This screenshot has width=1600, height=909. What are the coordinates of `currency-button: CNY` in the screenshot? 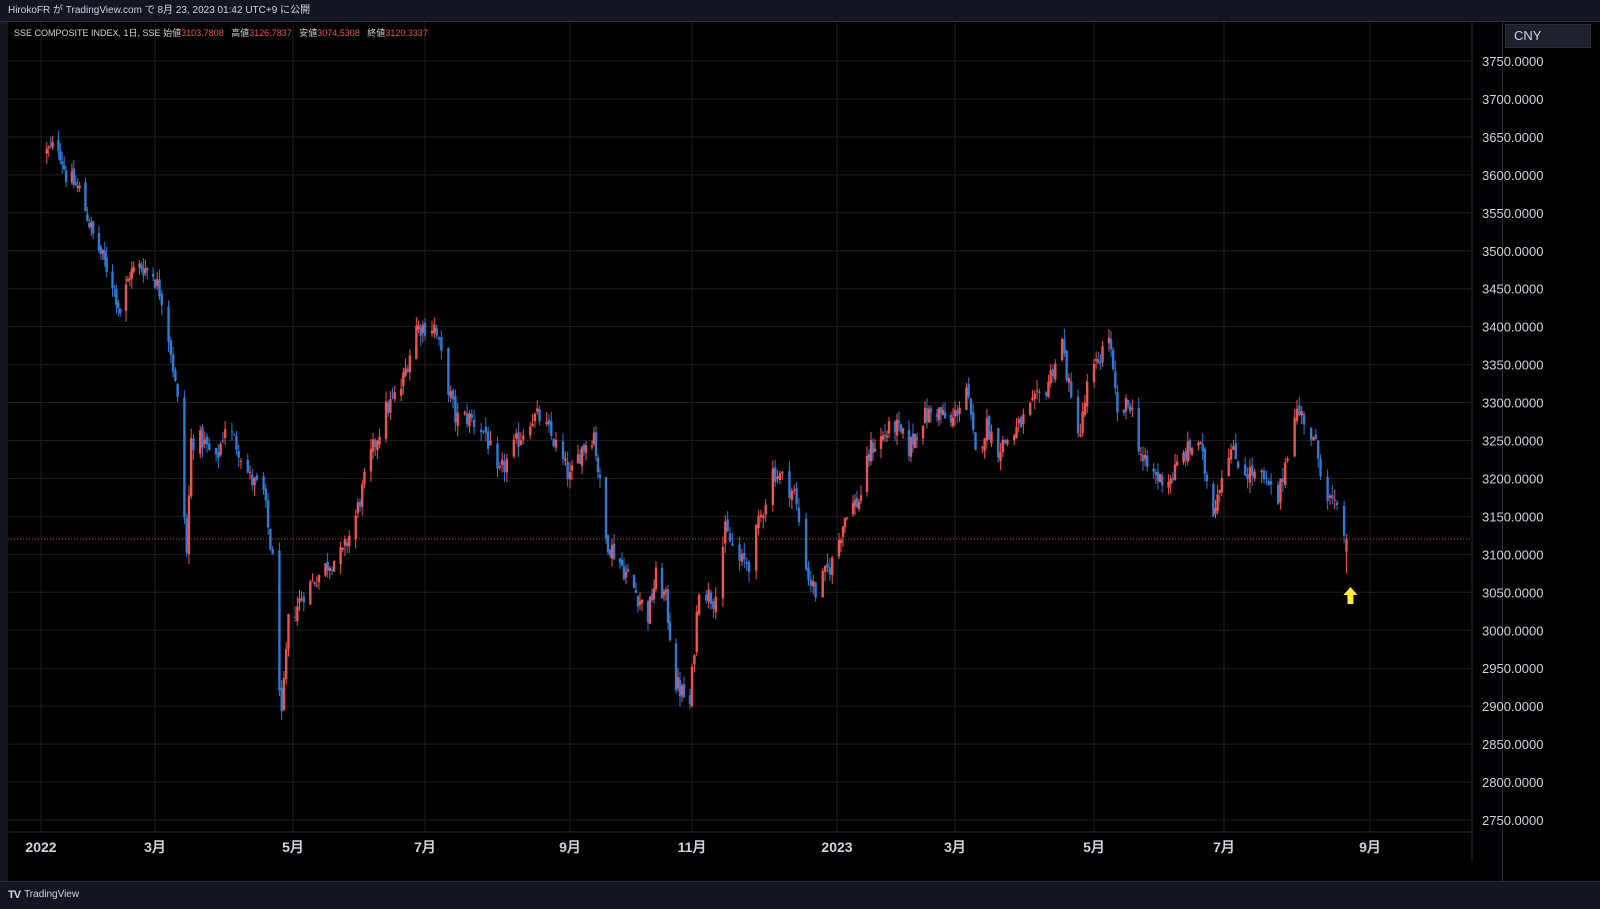 It's located at (1548, 36).